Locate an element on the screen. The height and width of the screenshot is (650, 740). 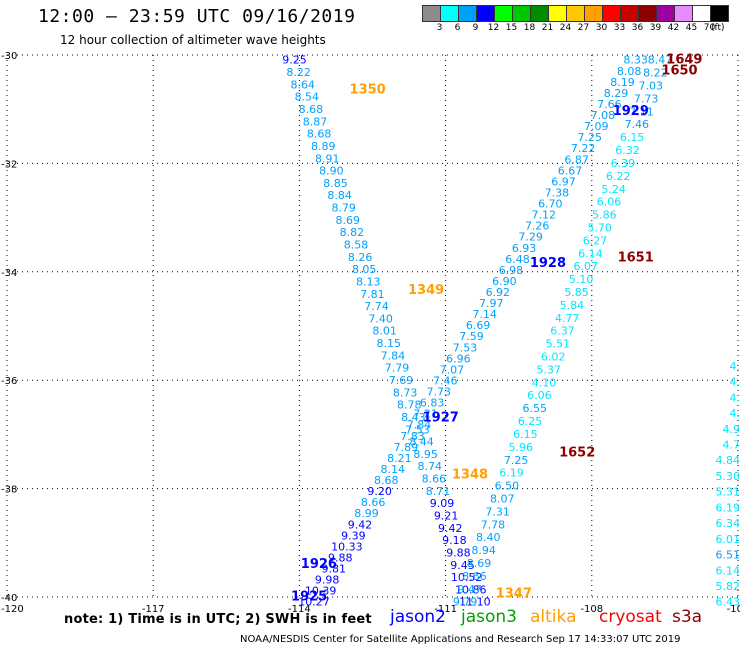
wave-height-value: 9.09 is located at coordinates (442, 503).